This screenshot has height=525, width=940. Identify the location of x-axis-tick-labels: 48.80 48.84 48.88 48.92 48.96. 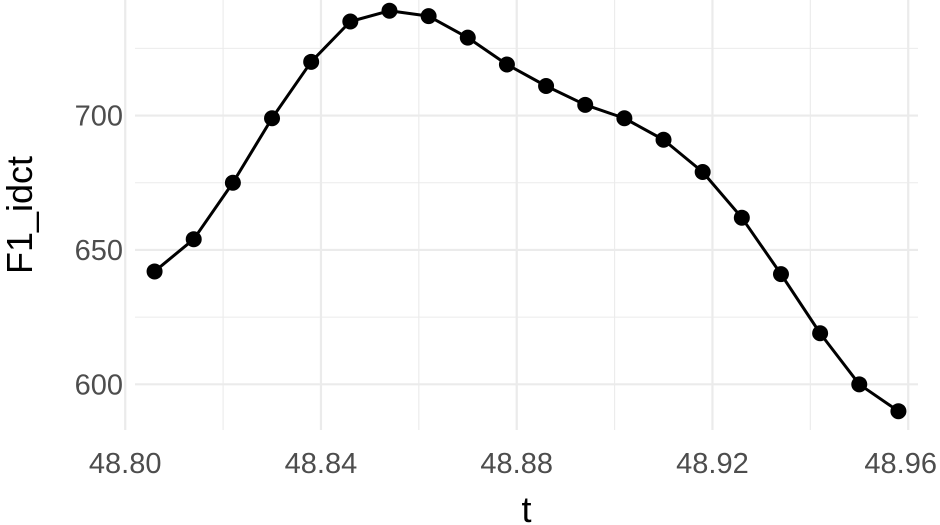
(513, 464).